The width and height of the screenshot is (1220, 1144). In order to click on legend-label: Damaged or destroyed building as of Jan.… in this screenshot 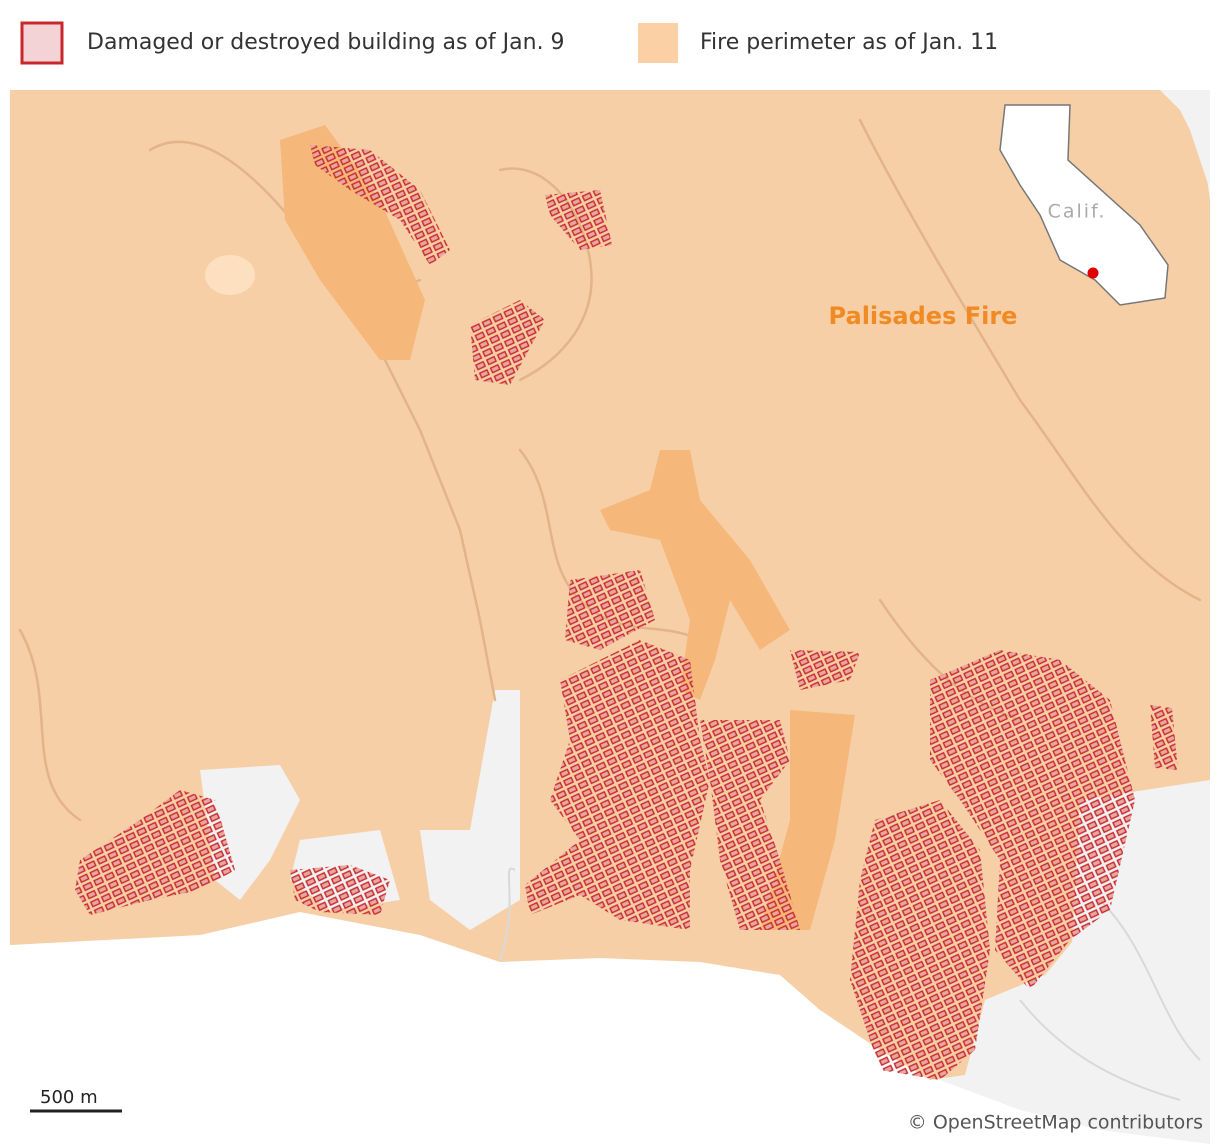, I will do `click(326, 42)`.